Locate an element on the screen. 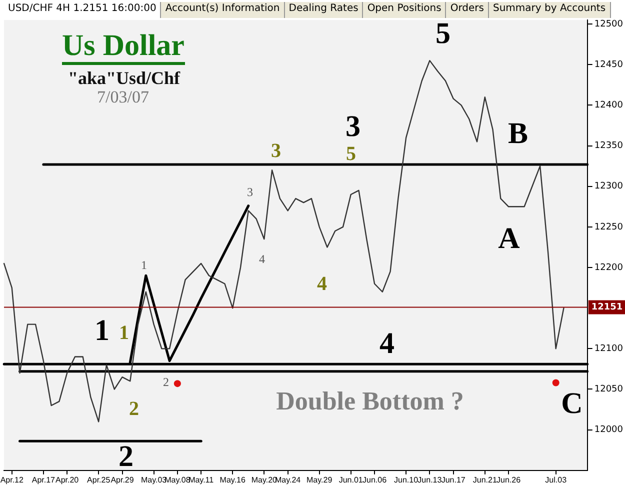  x-tick-label: May.11 is located at coordinates (201, 479).